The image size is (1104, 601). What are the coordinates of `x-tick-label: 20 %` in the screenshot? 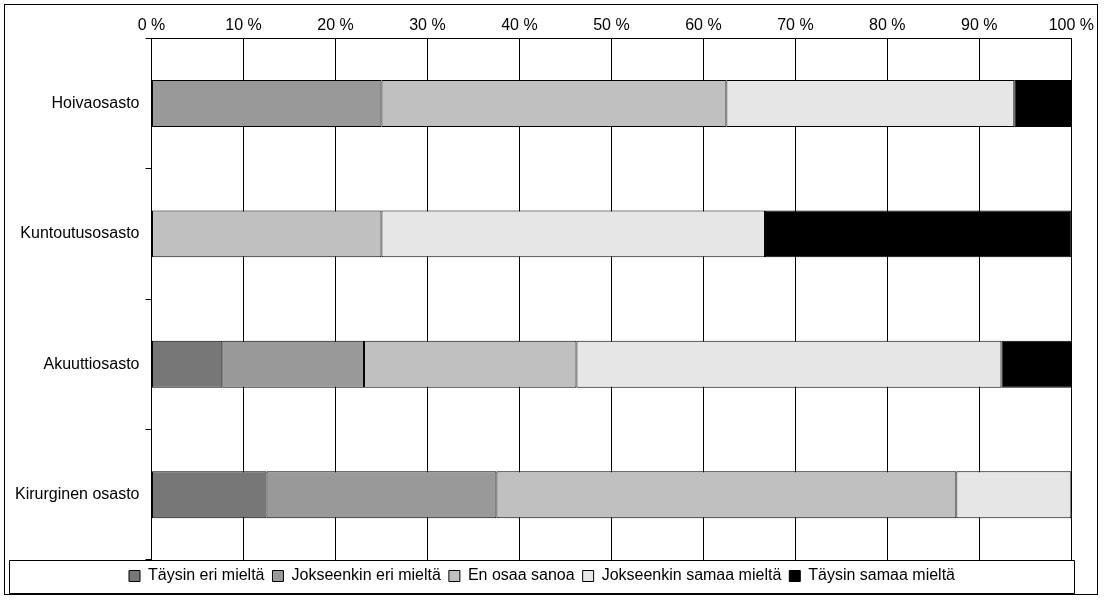 It's located at (335, 25).